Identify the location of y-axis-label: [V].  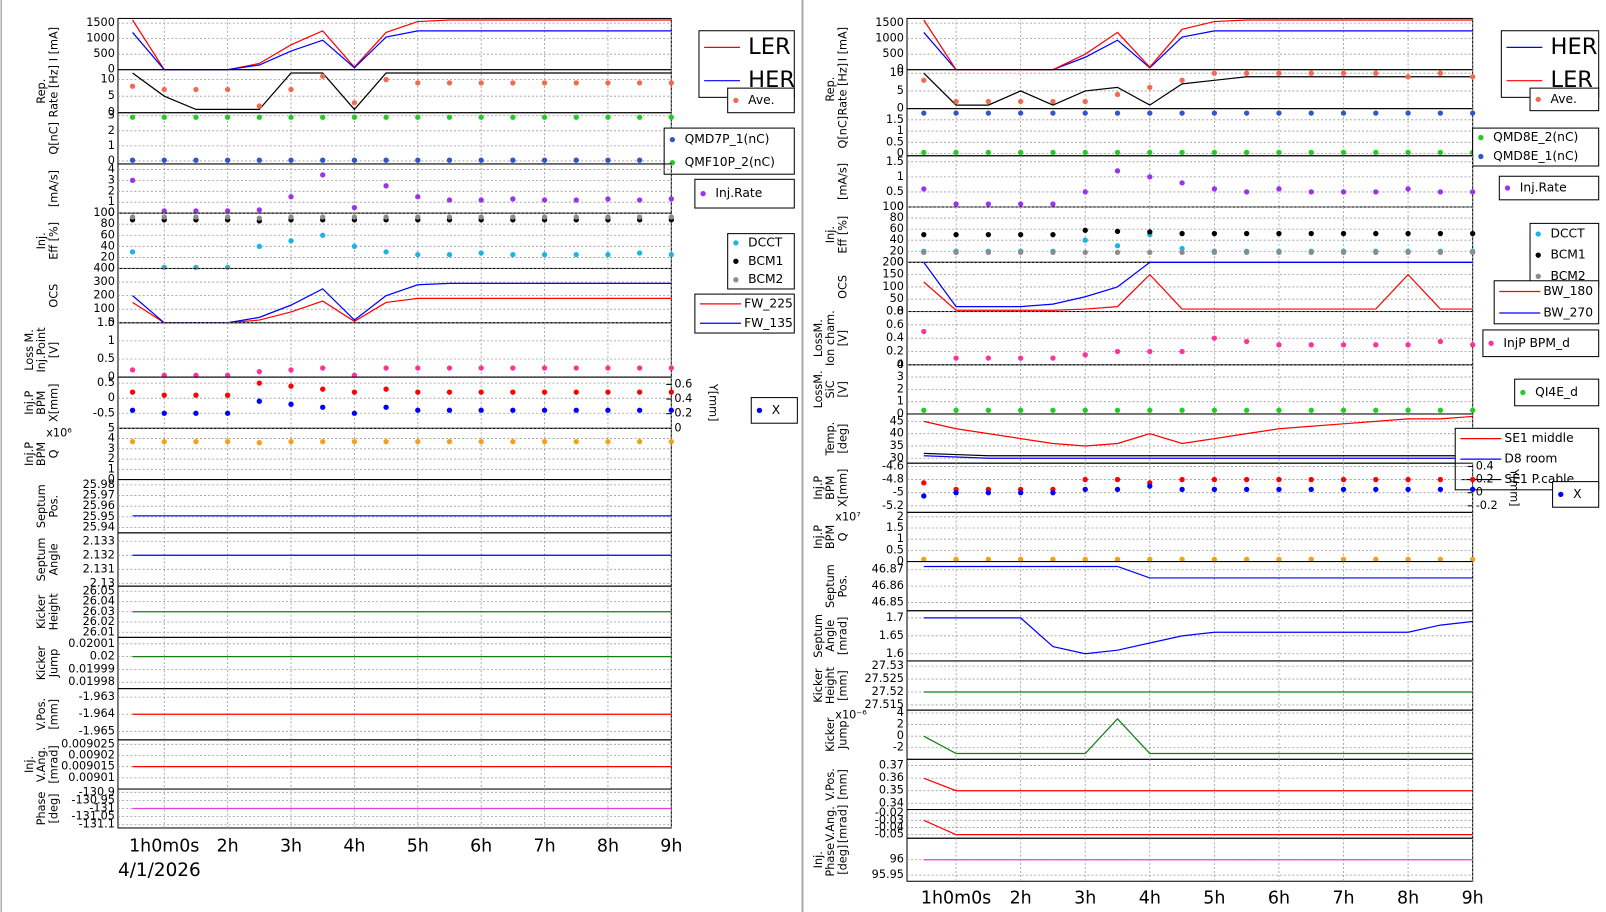
(842, 389).